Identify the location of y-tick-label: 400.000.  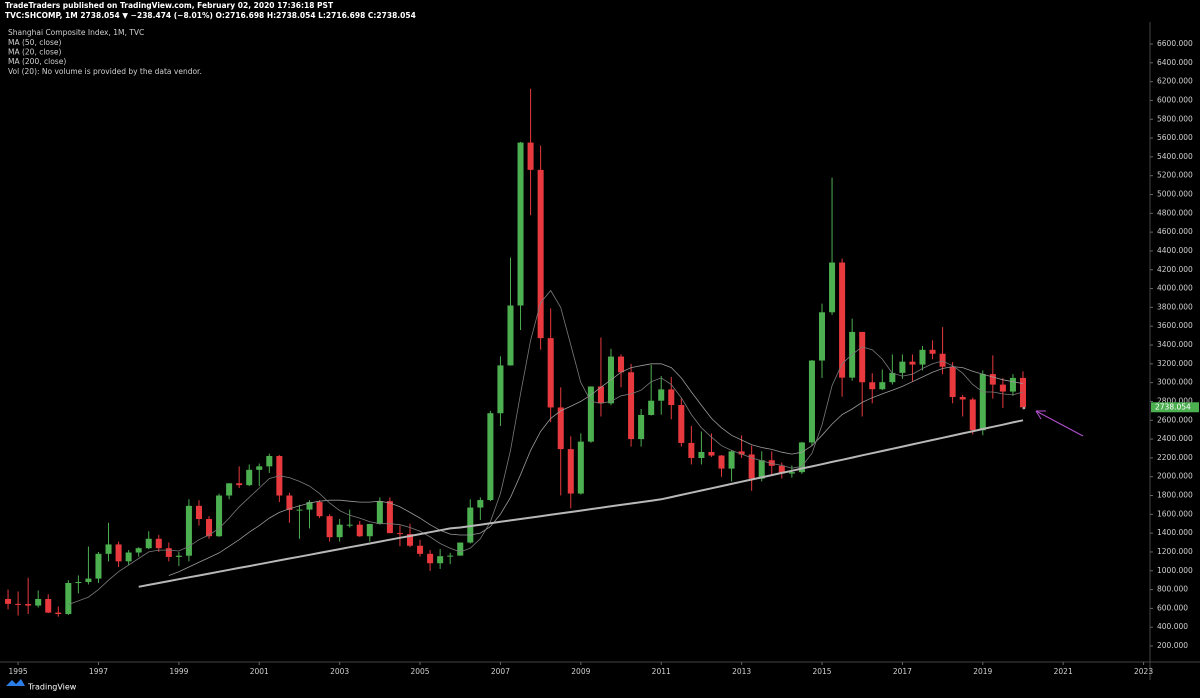
(1172, 626).